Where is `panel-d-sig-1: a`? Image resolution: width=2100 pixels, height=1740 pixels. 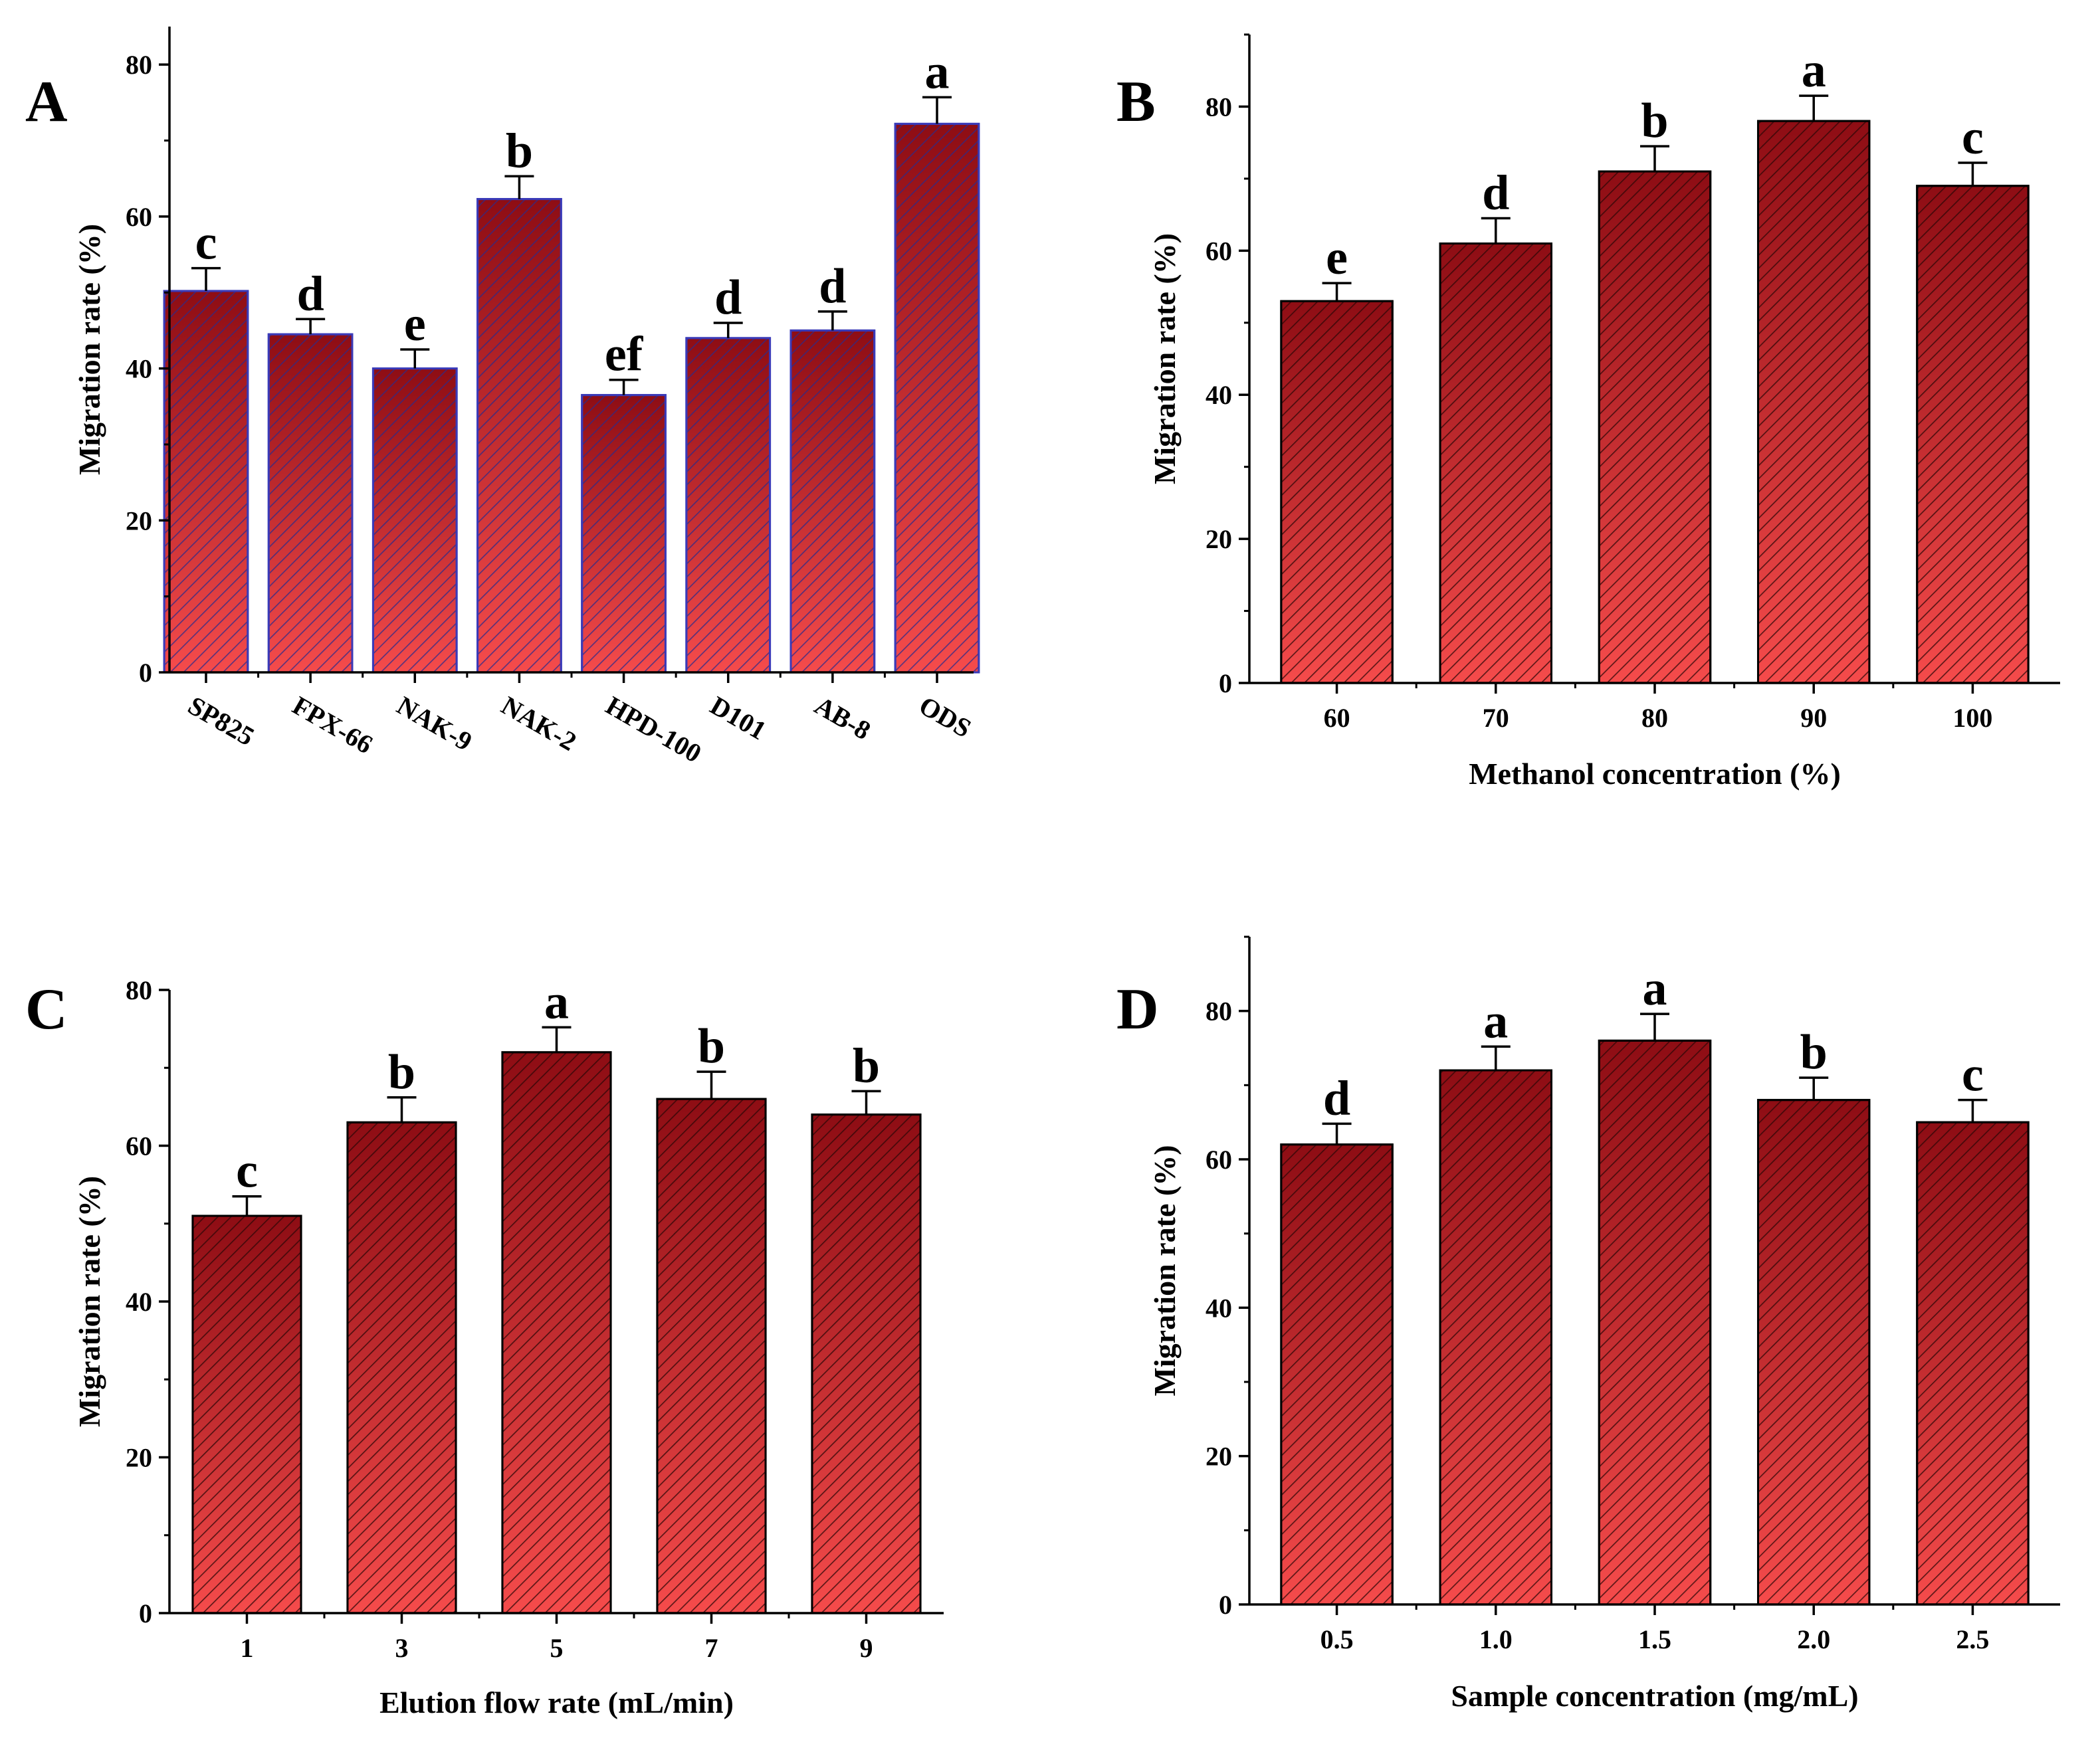
panel-d-sig-1: a is located at coordinates (1495, 1021).